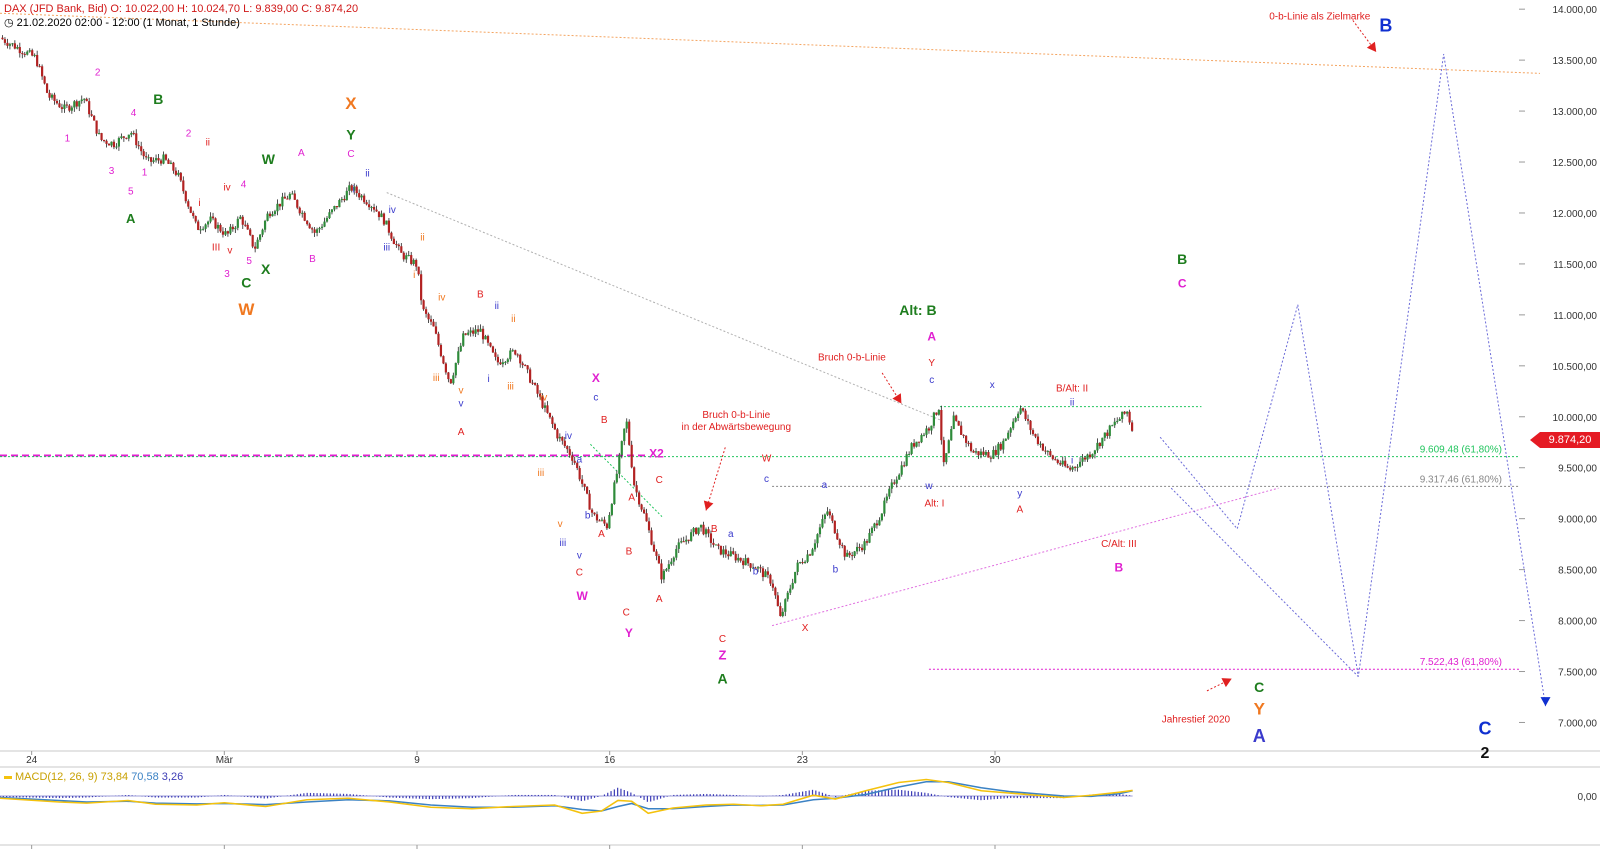 The width and height of the screenshot is (1600, 866). Describe the element at coordinates (131, 192) in the screenshot. I see `wave-label: 5` at that location.